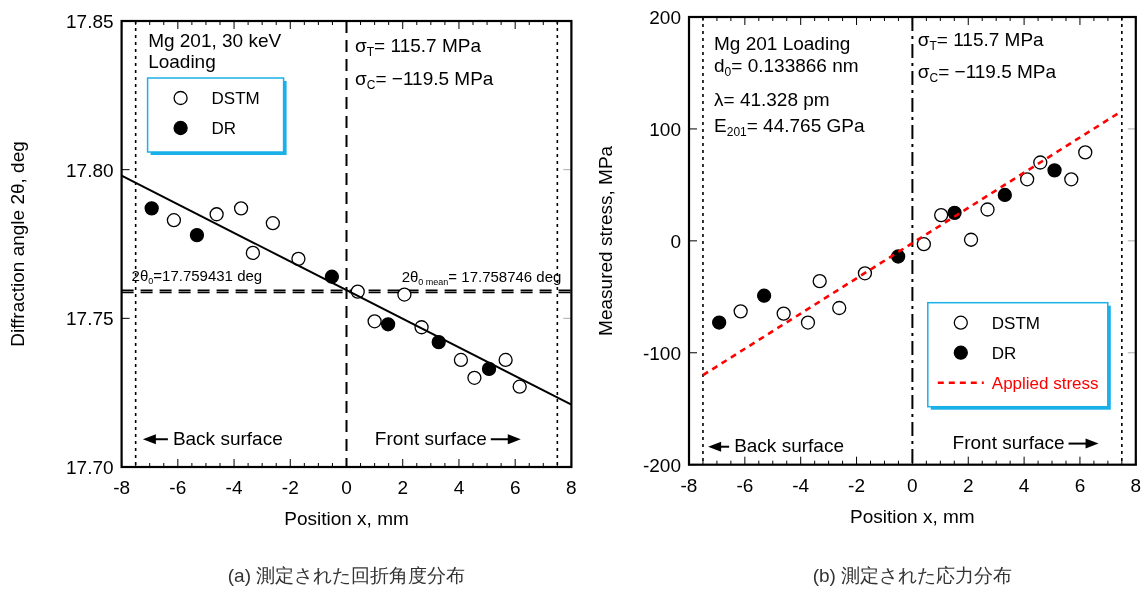 Image resolution: width=1143 pixels, height=590 pixels. What do you see at coordinates (90, 319) in the screenshot?
I see `y-tick-label: 17.75` at bounding box center [90, 319].